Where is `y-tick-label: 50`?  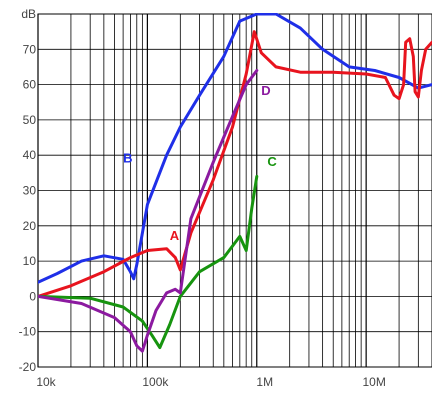 y-tick-label: 50 is located at coordinates (30, 120).